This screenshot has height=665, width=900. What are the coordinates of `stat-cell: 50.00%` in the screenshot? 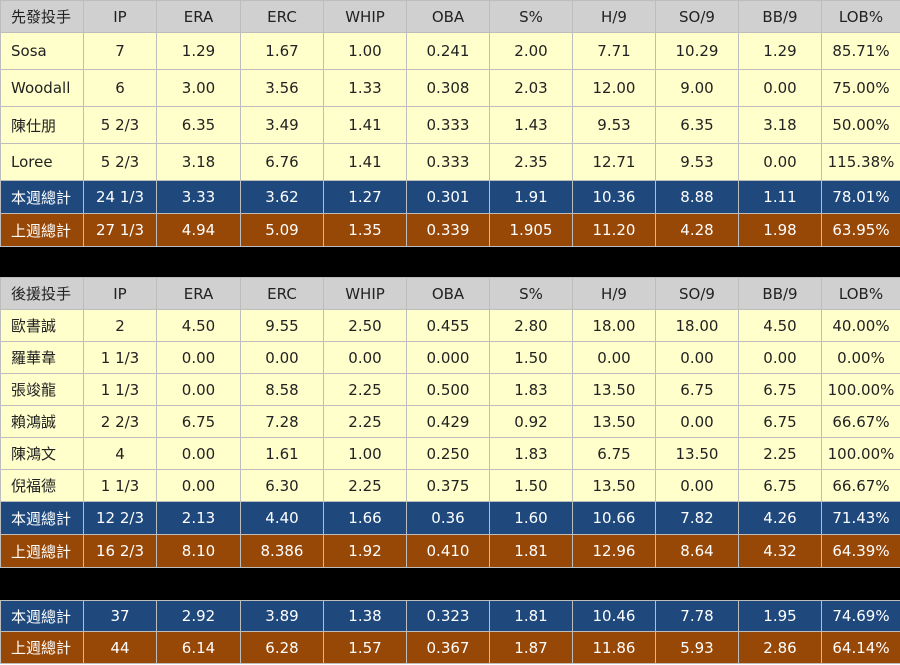 It's located at (860, 125).